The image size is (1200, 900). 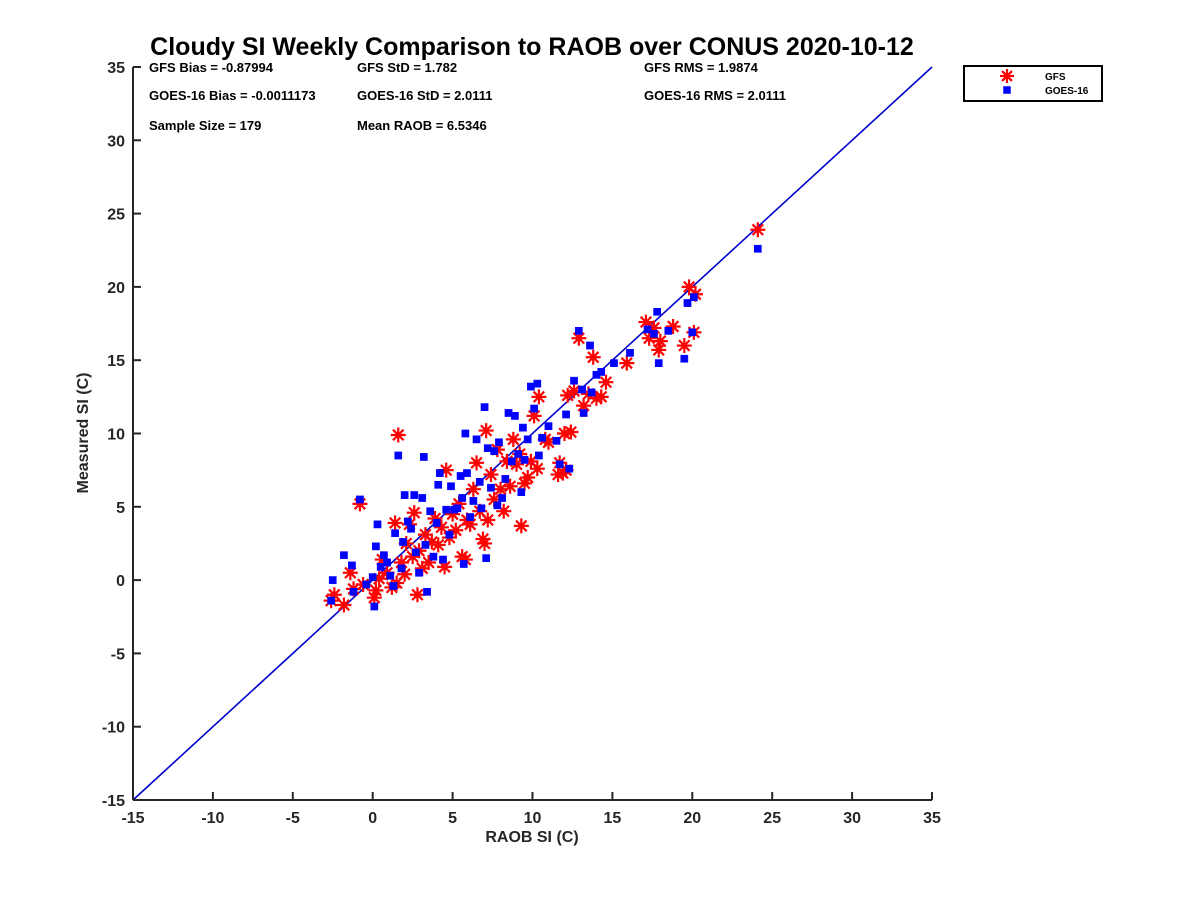 I want to click on y-tick-label: 25, so click(x=116, y=215).